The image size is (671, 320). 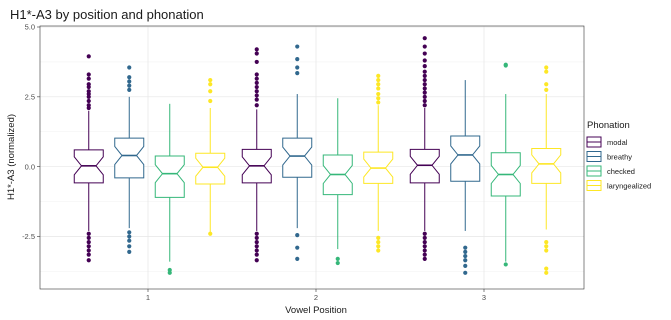 What do you see at coordinates (610, 171) in the screenshot?
I see `legend-key-checked: checked` at bounding box center [610, 171].